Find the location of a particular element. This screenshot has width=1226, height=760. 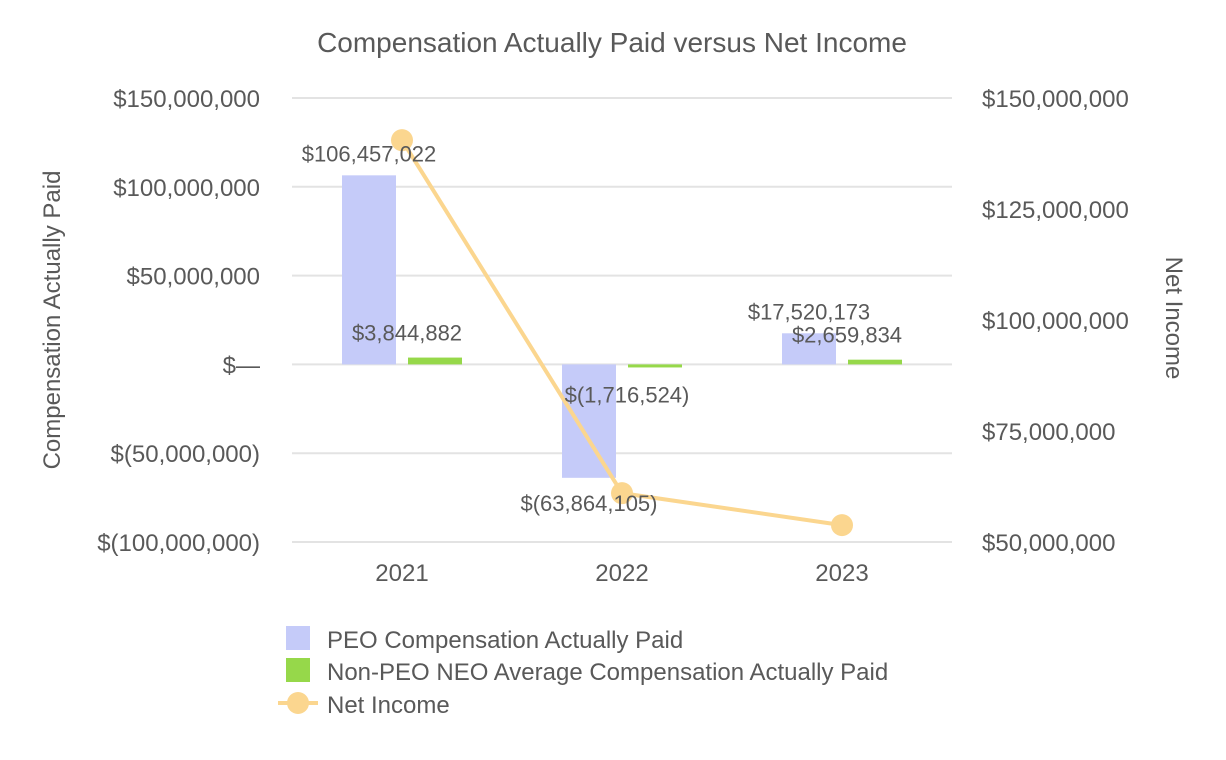

data-label-peo: $106,457,022 is located at coordinates (369, 153).